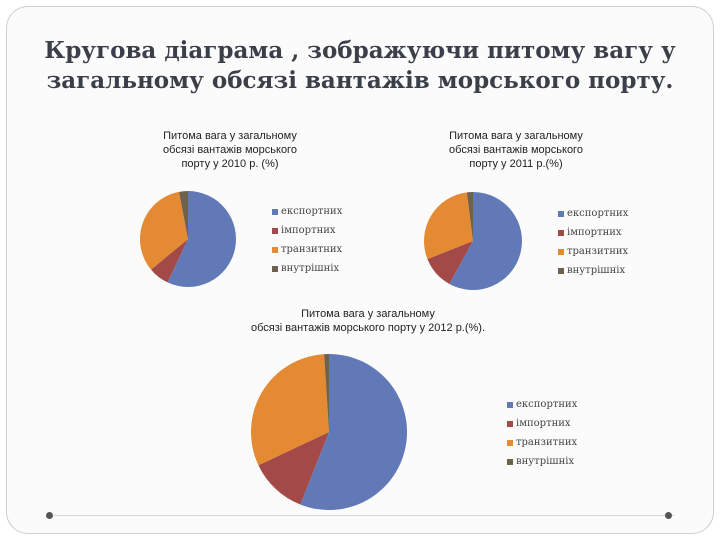  What do you see at coordinates (368, 314) in the screenshot?
I see `chart-2012-title-line-1: Питома вага у загальному` at bounding box center [368, 314].